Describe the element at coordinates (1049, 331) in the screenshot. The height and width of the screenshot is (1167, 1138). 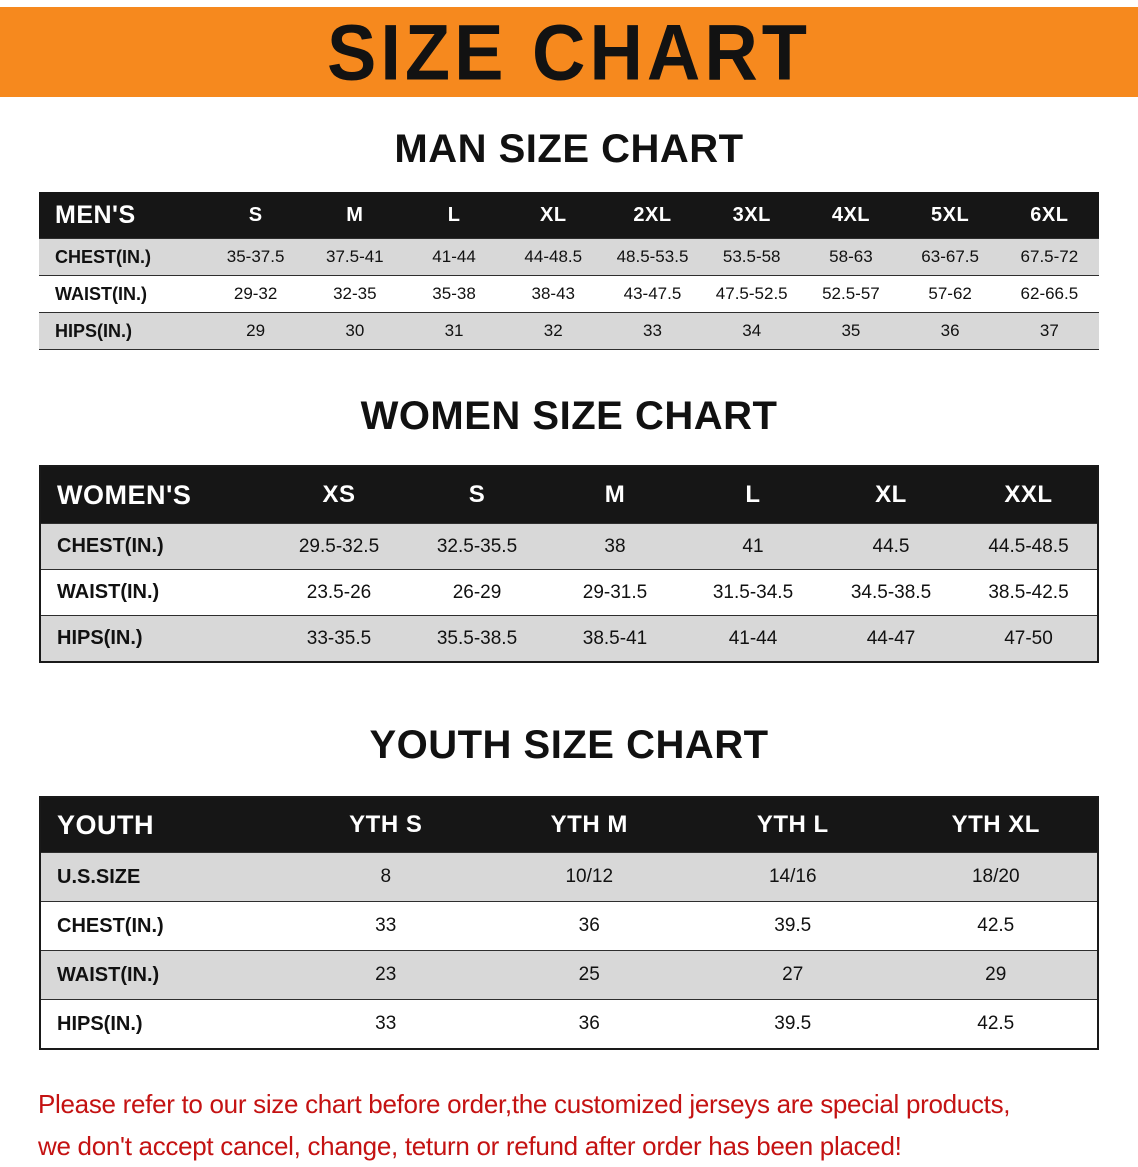
I see `cell-value: 37` at that location.